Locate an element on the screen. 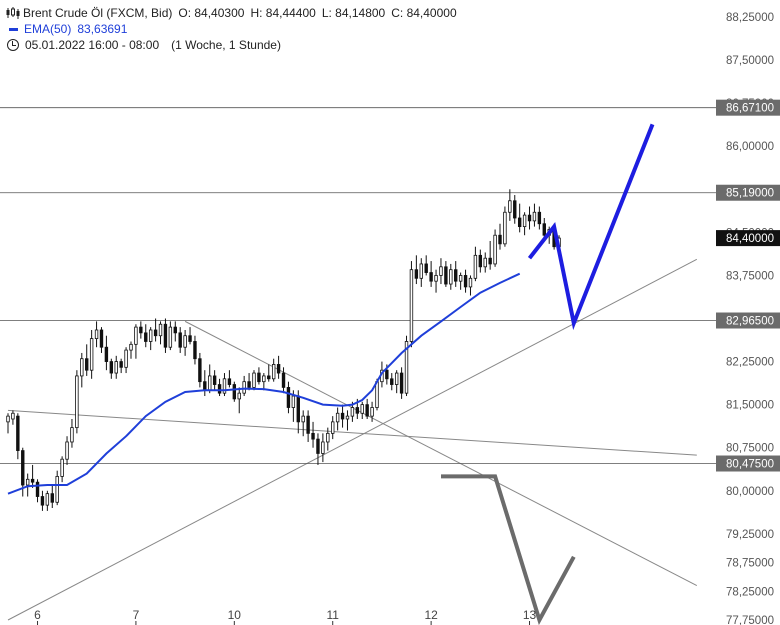  price-tag-bg is located at coordinates (748, 463).